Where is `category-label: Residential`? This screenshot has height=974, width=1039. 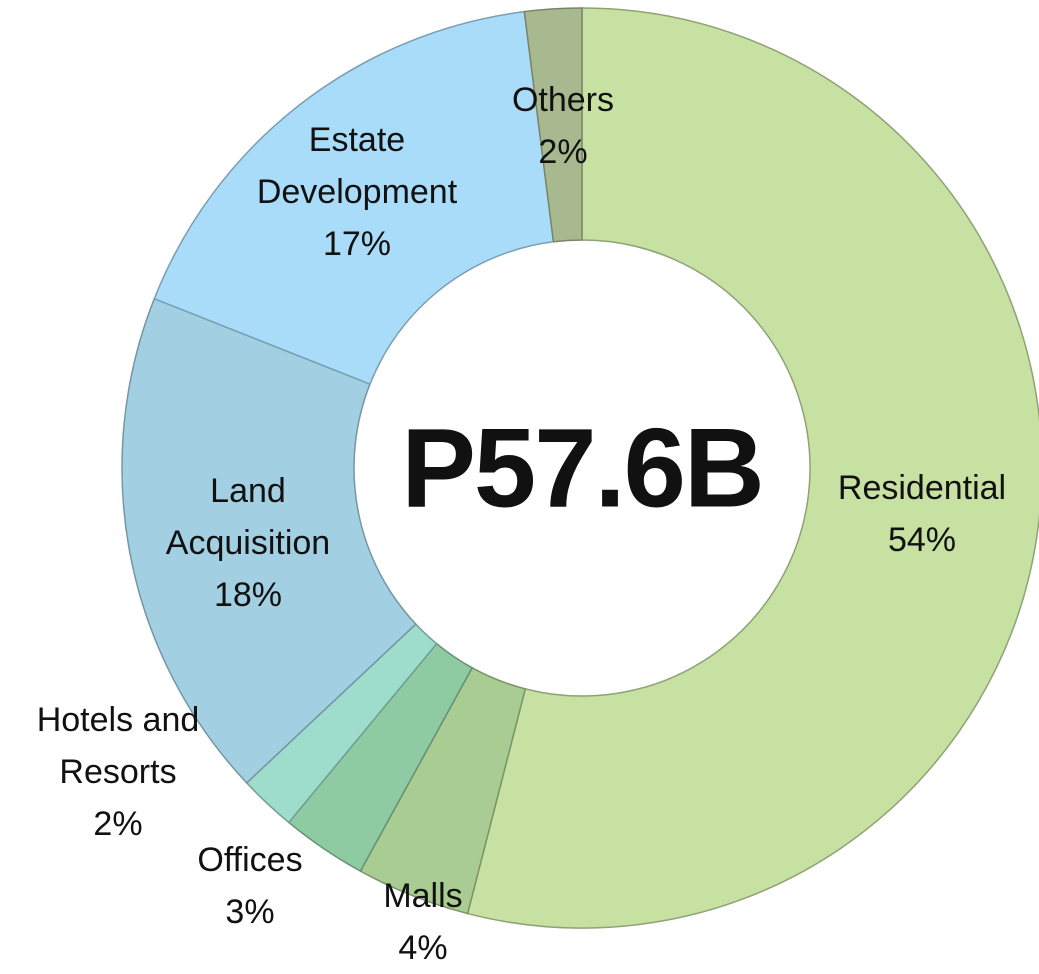
category-label: Residential is located at coordinates (922, 488).